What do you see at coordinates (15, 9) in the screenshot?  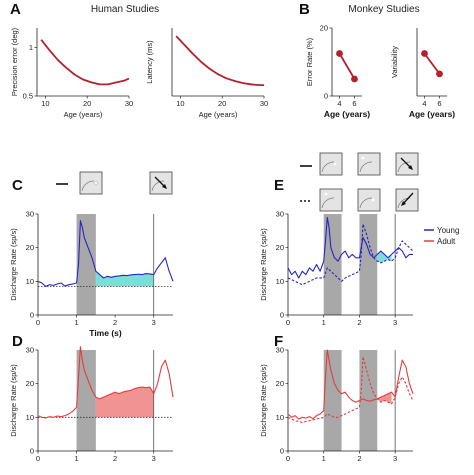 I see `panel-letter-a: A` at bounding box center [15, 9].